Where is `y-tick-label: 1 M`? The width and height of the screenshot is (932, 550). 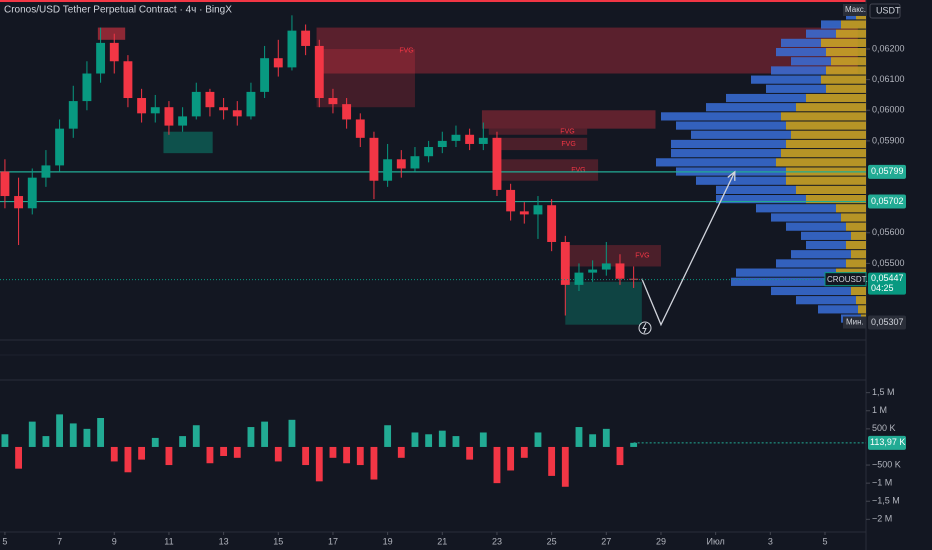
y-tick-label: 1 M is located at coordinates (879, 410).